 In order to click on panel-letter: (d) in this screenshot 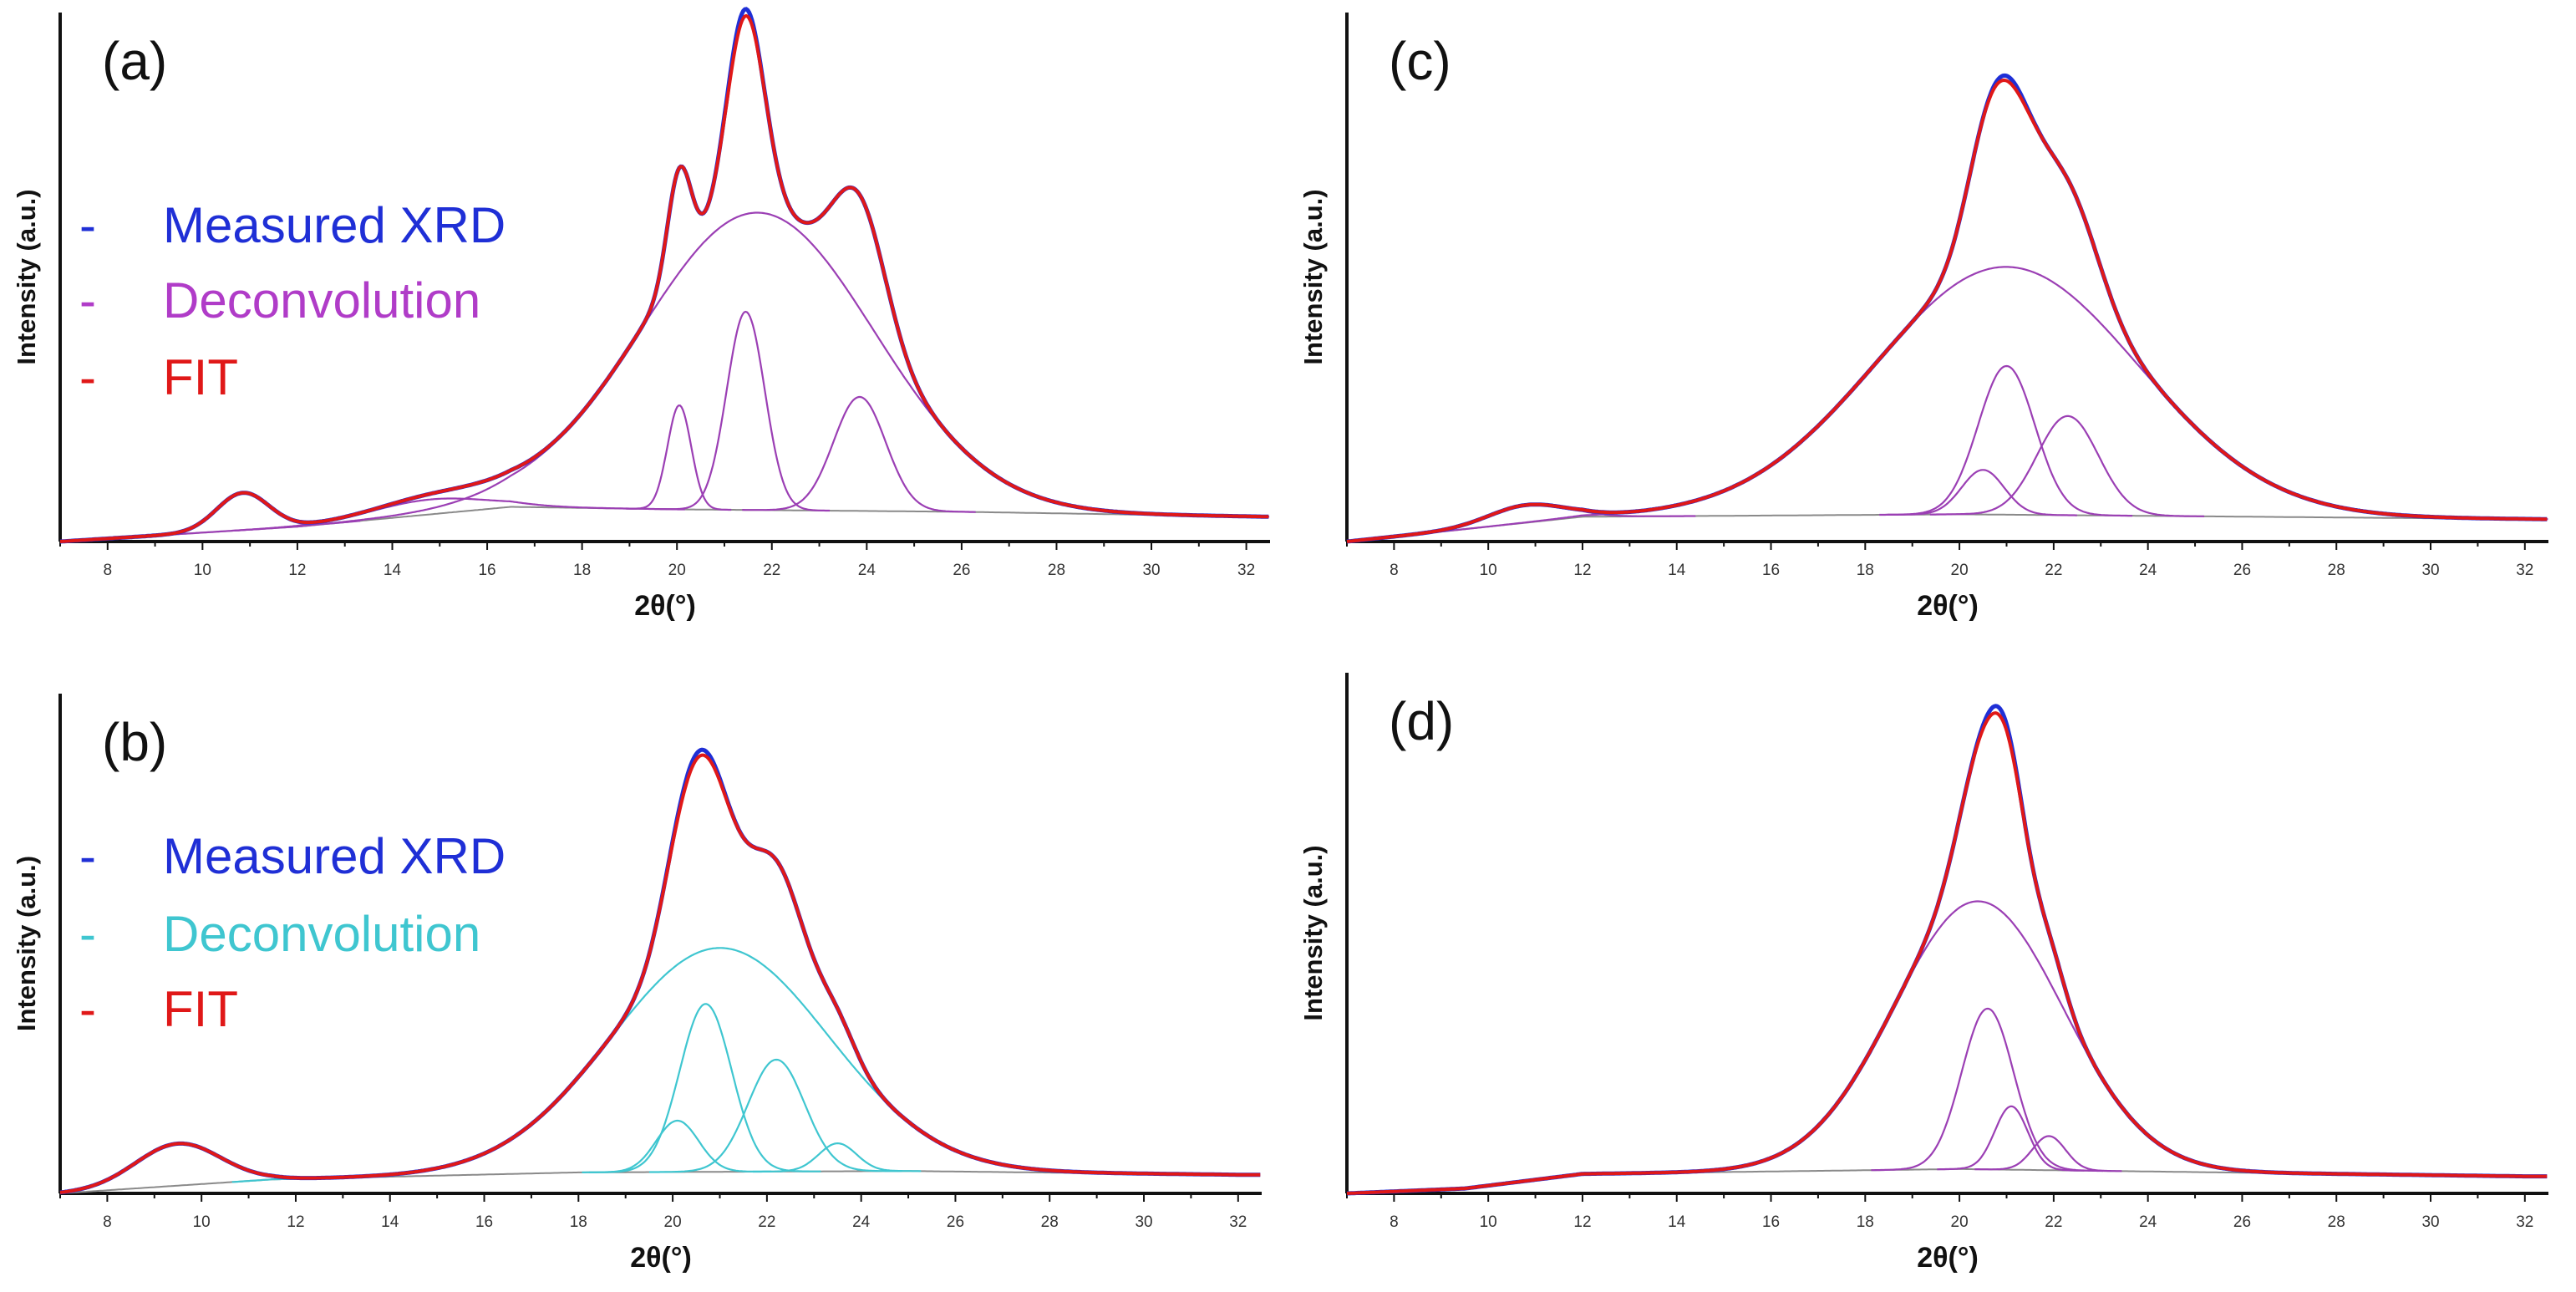, I will do `click(1421, 721)`.